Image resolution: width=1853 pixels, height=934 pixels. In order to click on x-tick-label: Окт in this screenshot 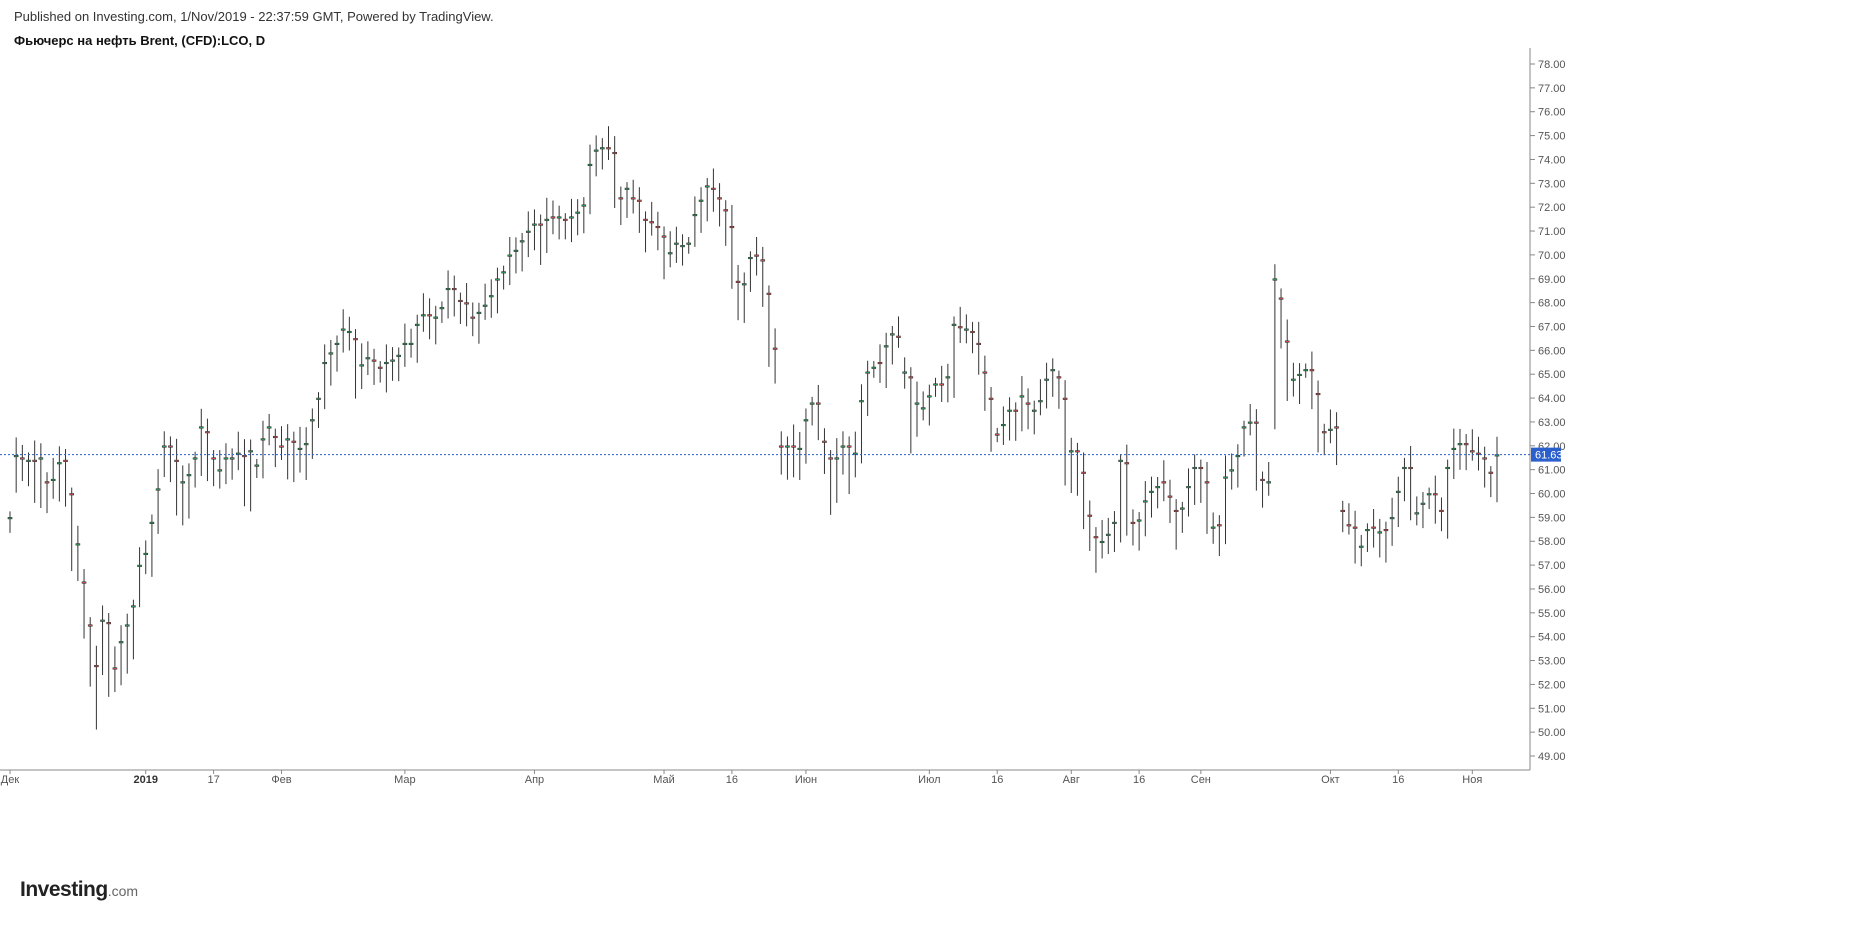, I will do `click(1330, 780)`.